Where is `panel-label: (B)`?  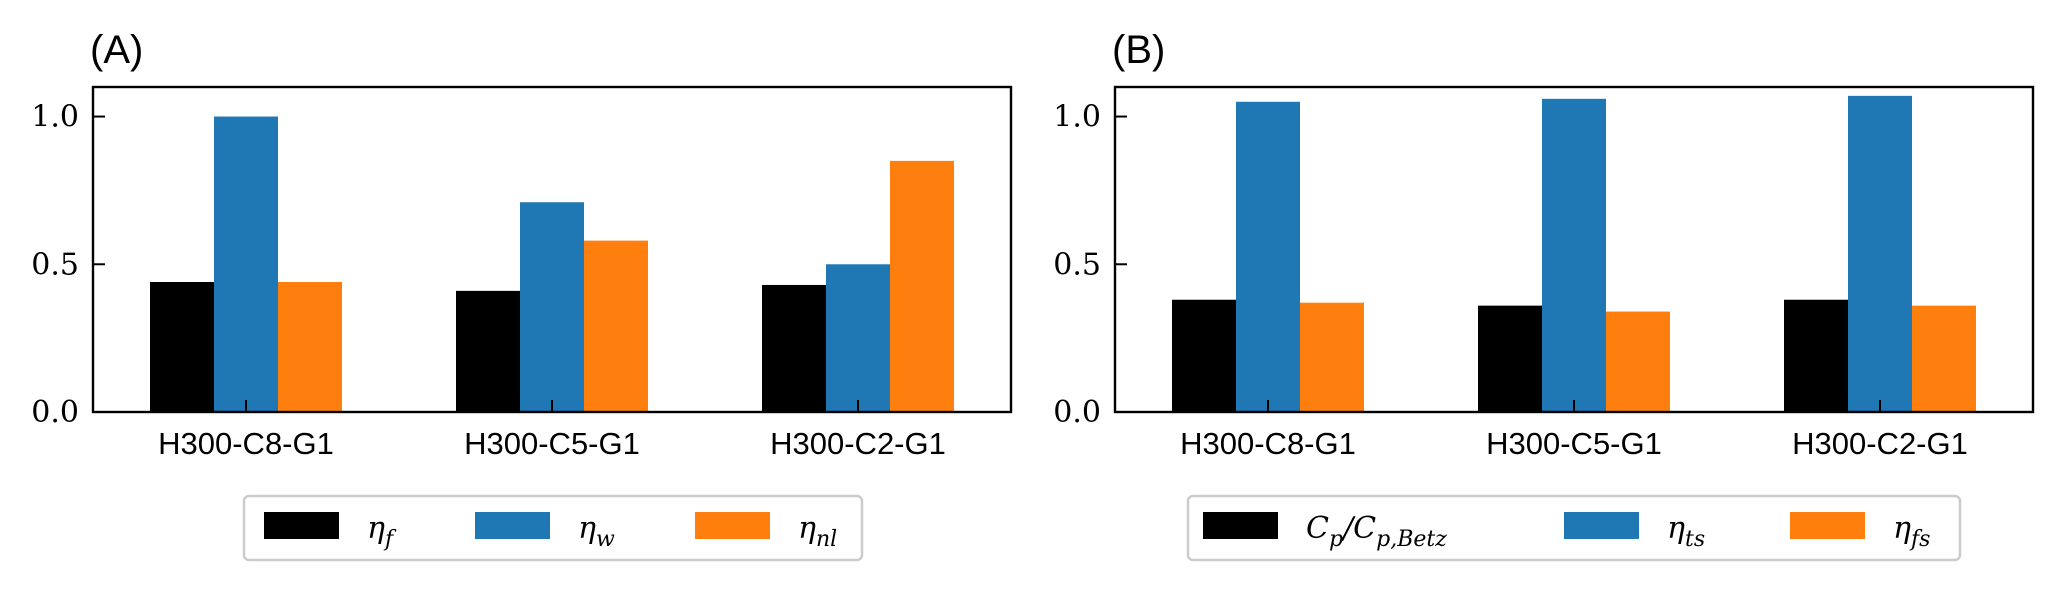 panel-label: (B) is located at coordinates (1138, 50).